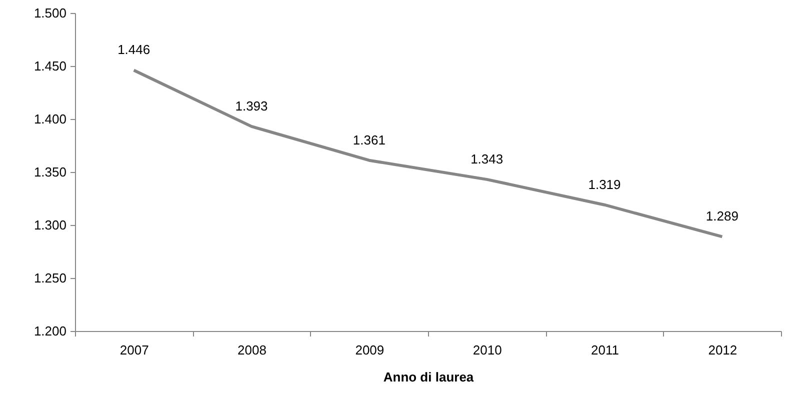  What do you see at coordinates (50, 13) in the screenshot?
I see `y-tick-label: 1.500` at bounding box center [50, 13].